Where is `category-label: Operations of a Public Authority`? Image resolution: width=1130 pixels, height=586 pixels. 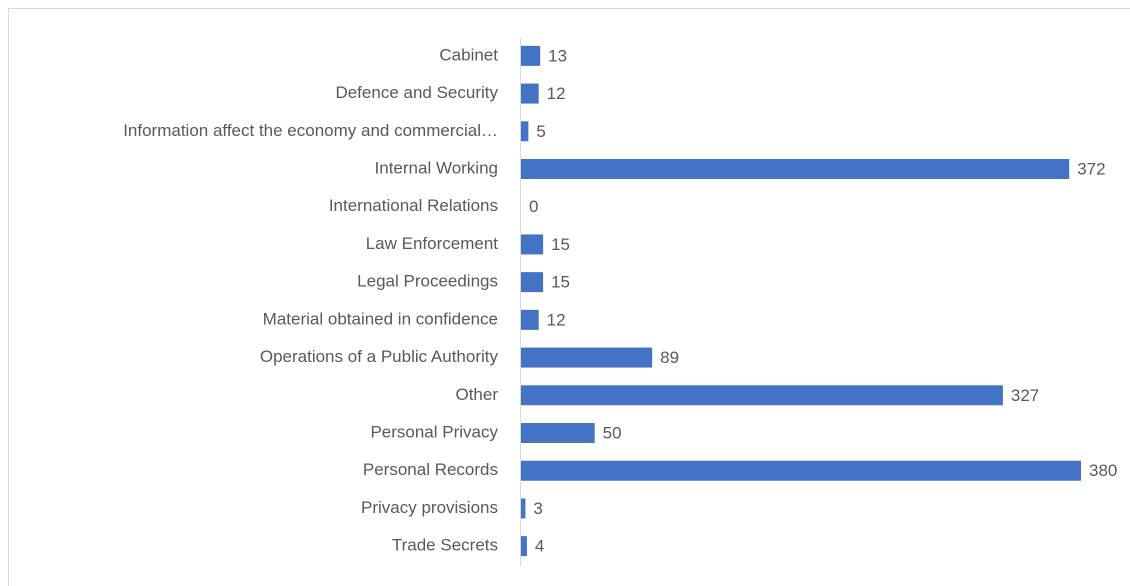
category-label: Operations of a Public Authority is located at coordinates (379, 356).